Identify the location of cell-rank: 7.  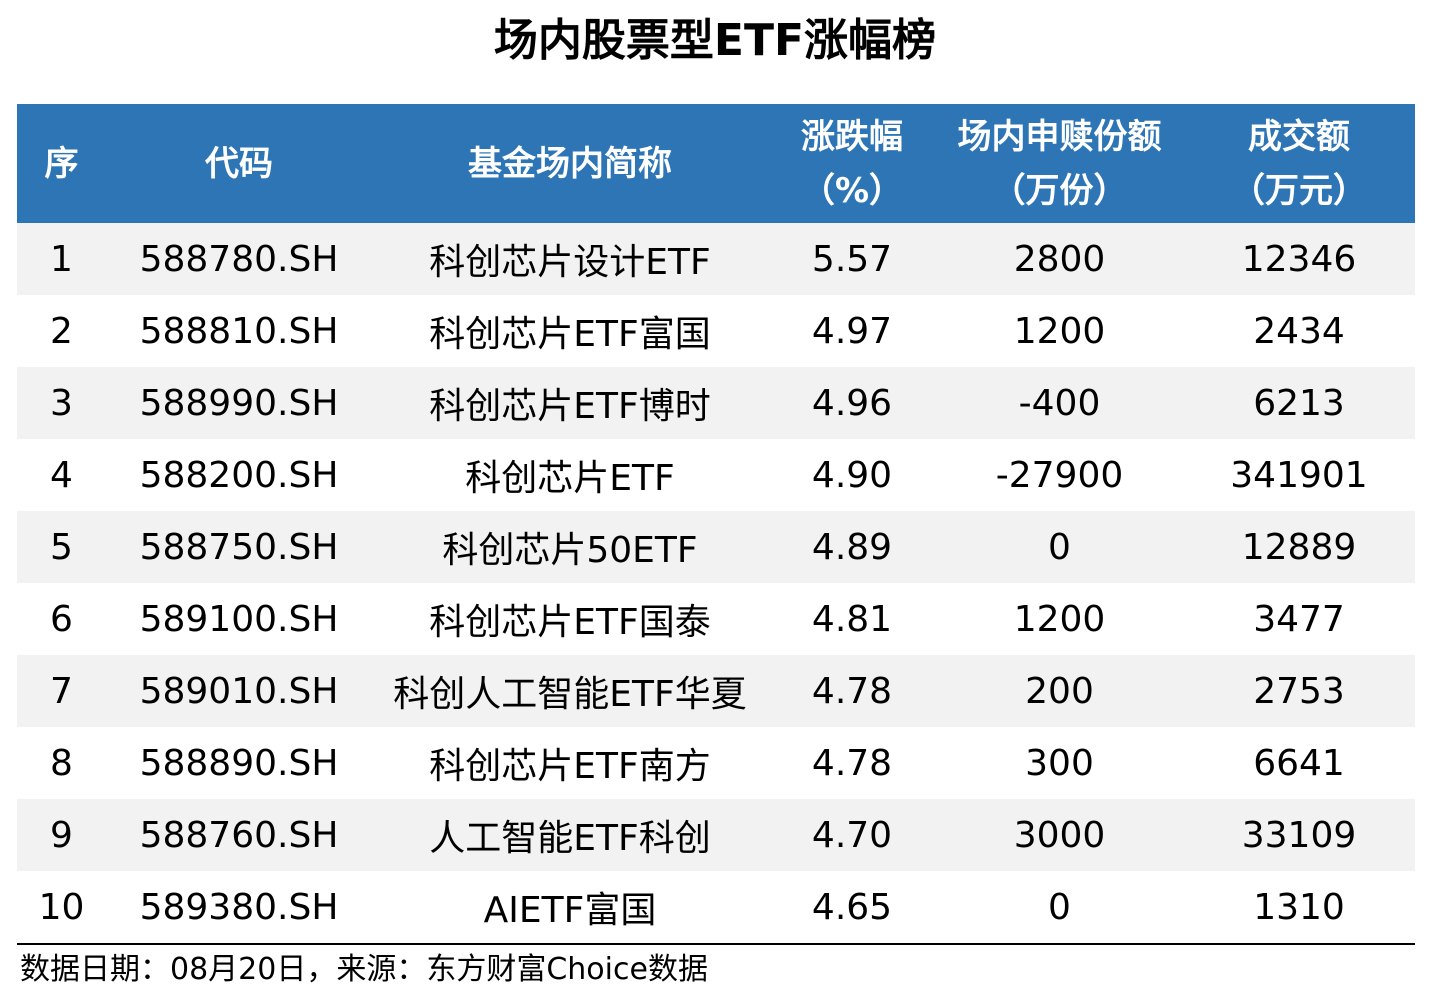
(61, 691).